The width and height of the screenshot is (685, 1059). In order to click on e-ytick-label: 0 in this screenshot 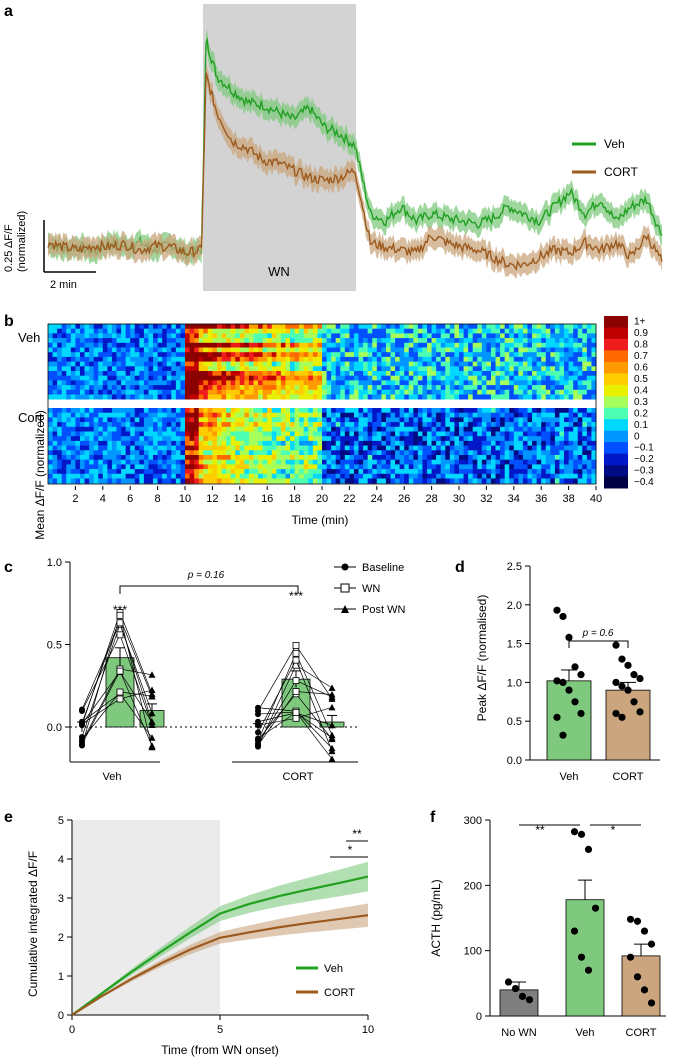, I will do `click(61, 1016)`.